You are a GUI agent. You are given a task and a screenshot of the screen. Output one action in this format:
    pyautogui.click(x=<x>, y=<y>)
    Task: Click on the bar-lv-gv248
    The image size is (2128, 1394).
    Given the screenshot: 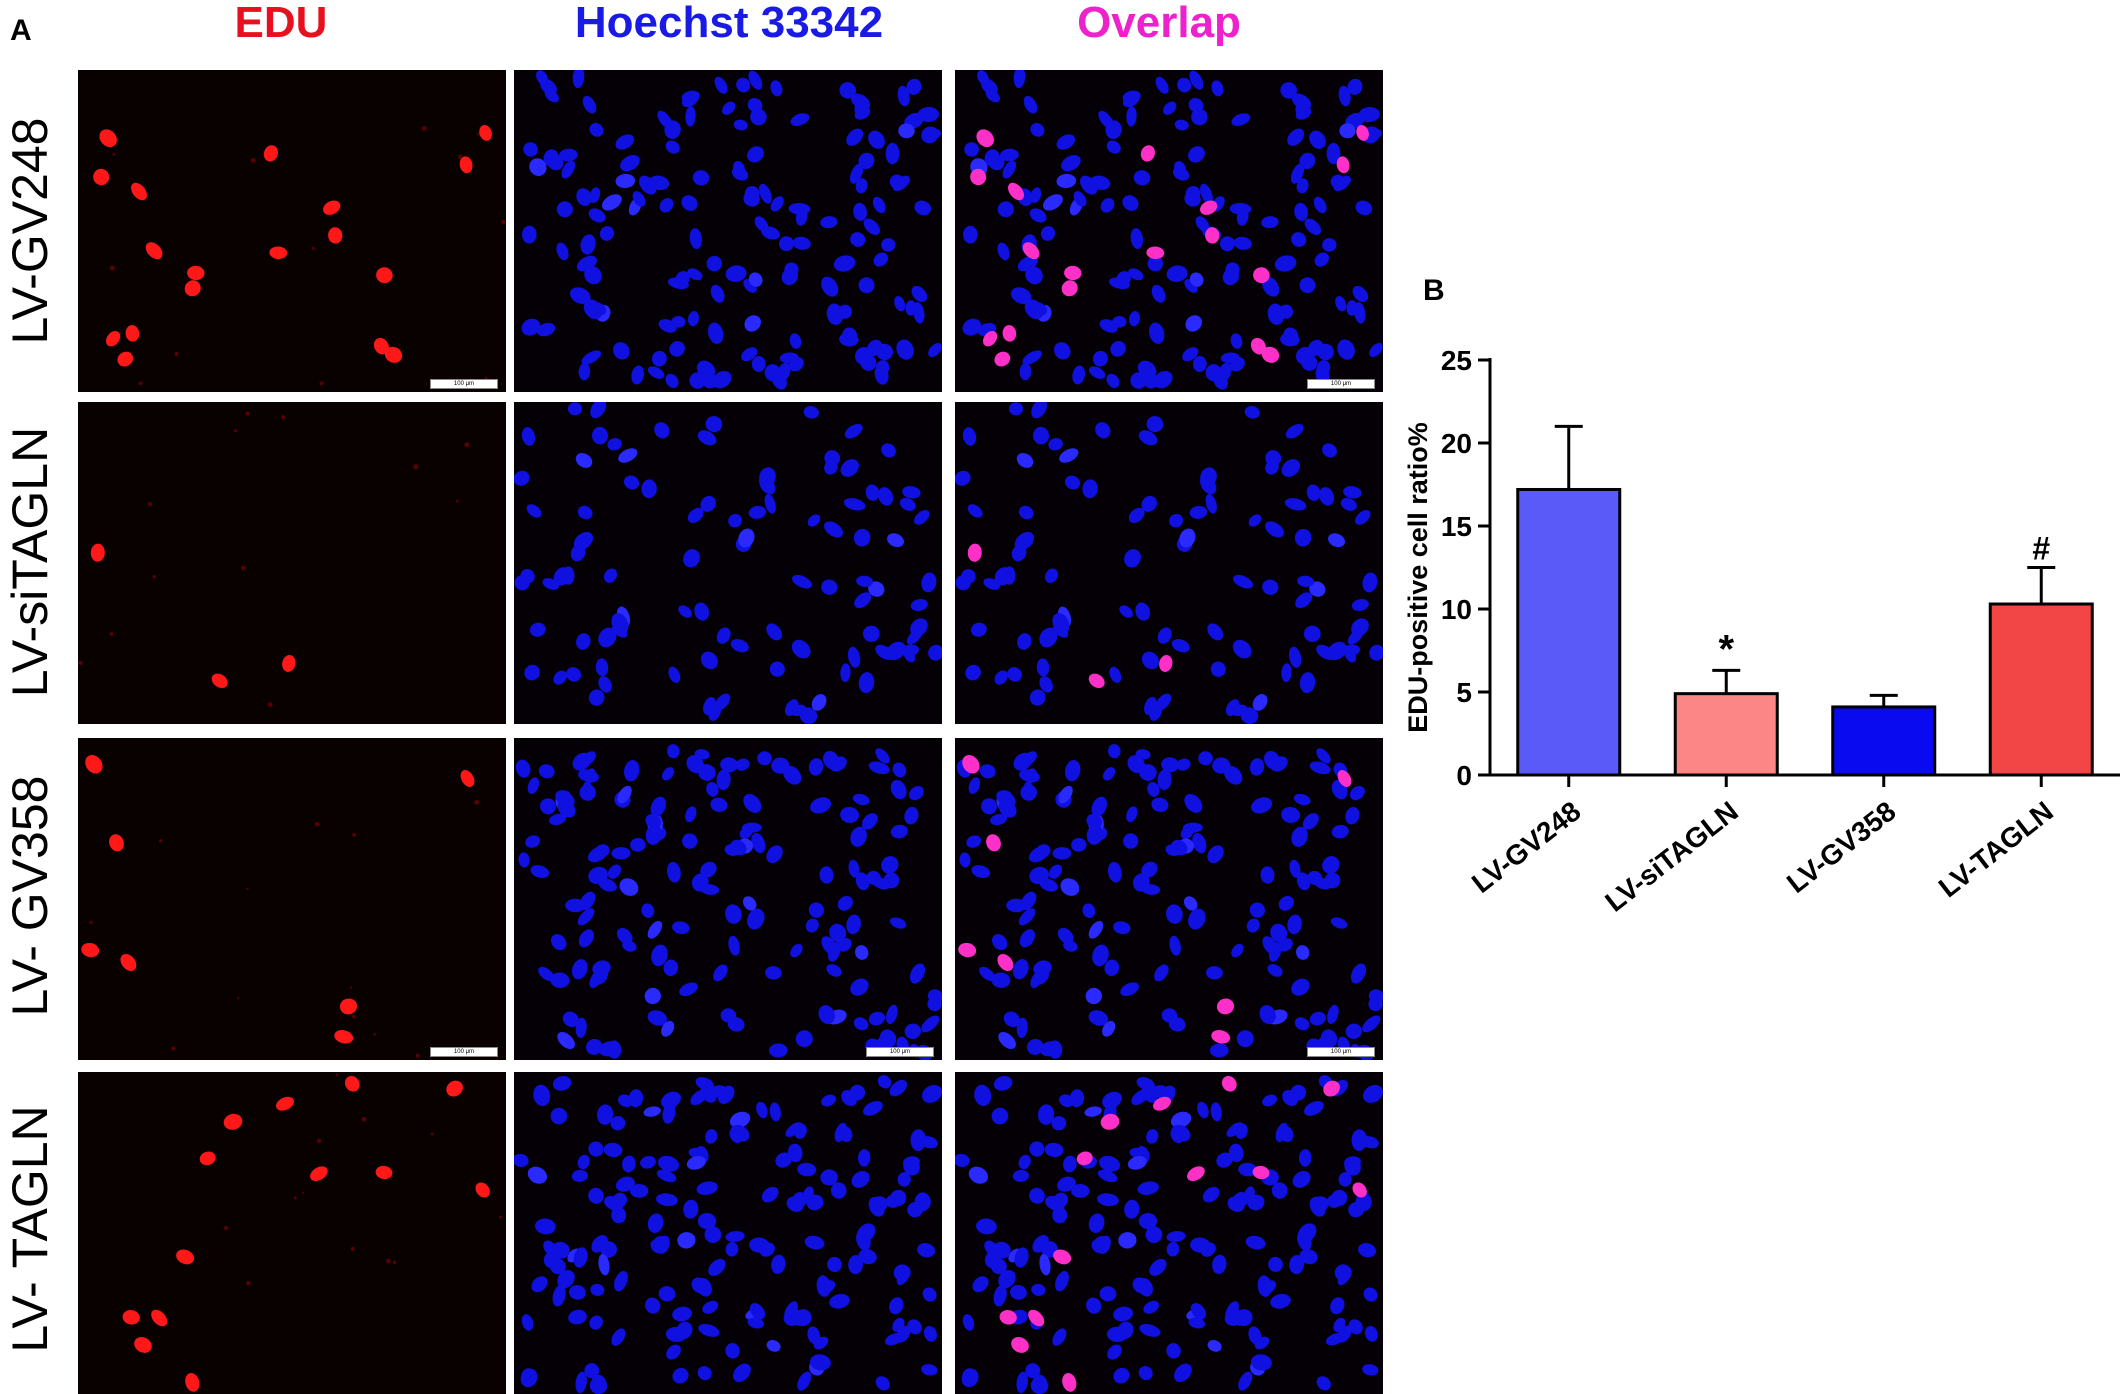 What is the action you would take?
    pyautogui.click(x=1569, y=632)
    